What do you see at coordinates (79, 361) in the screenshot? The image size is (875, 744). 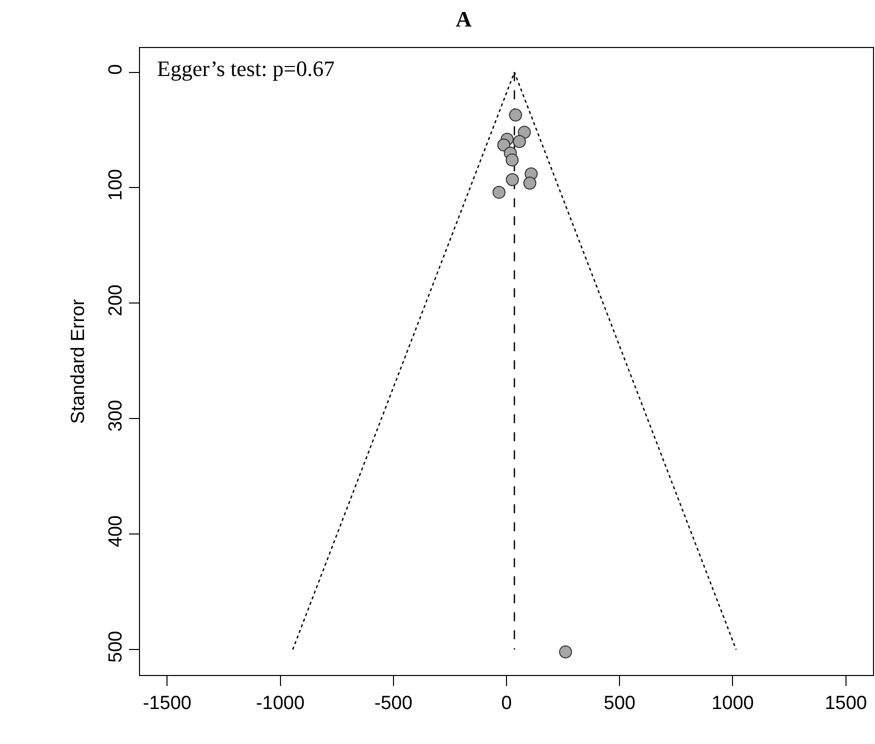 I see `y-axis-title: Standard Error` at bounding box center [79, 361].